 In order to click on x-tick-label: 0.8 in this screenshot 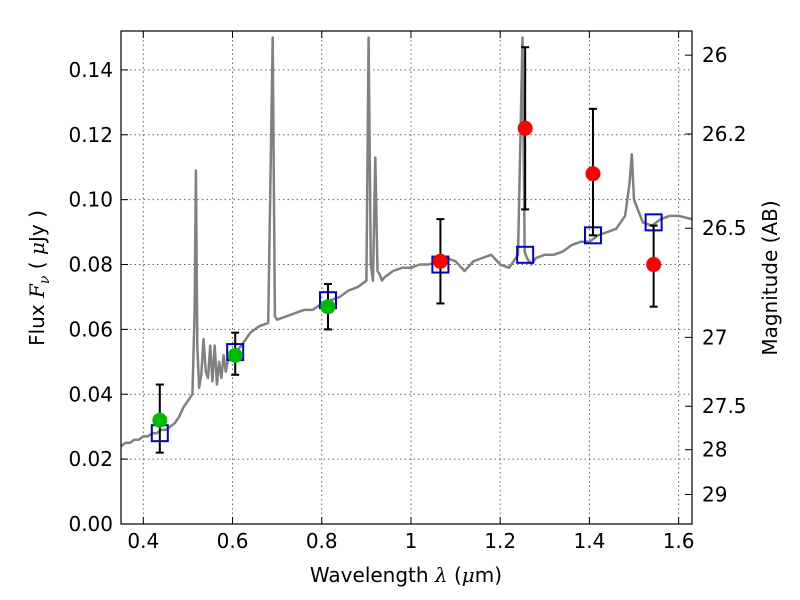, I will do `click(322, 541)`.